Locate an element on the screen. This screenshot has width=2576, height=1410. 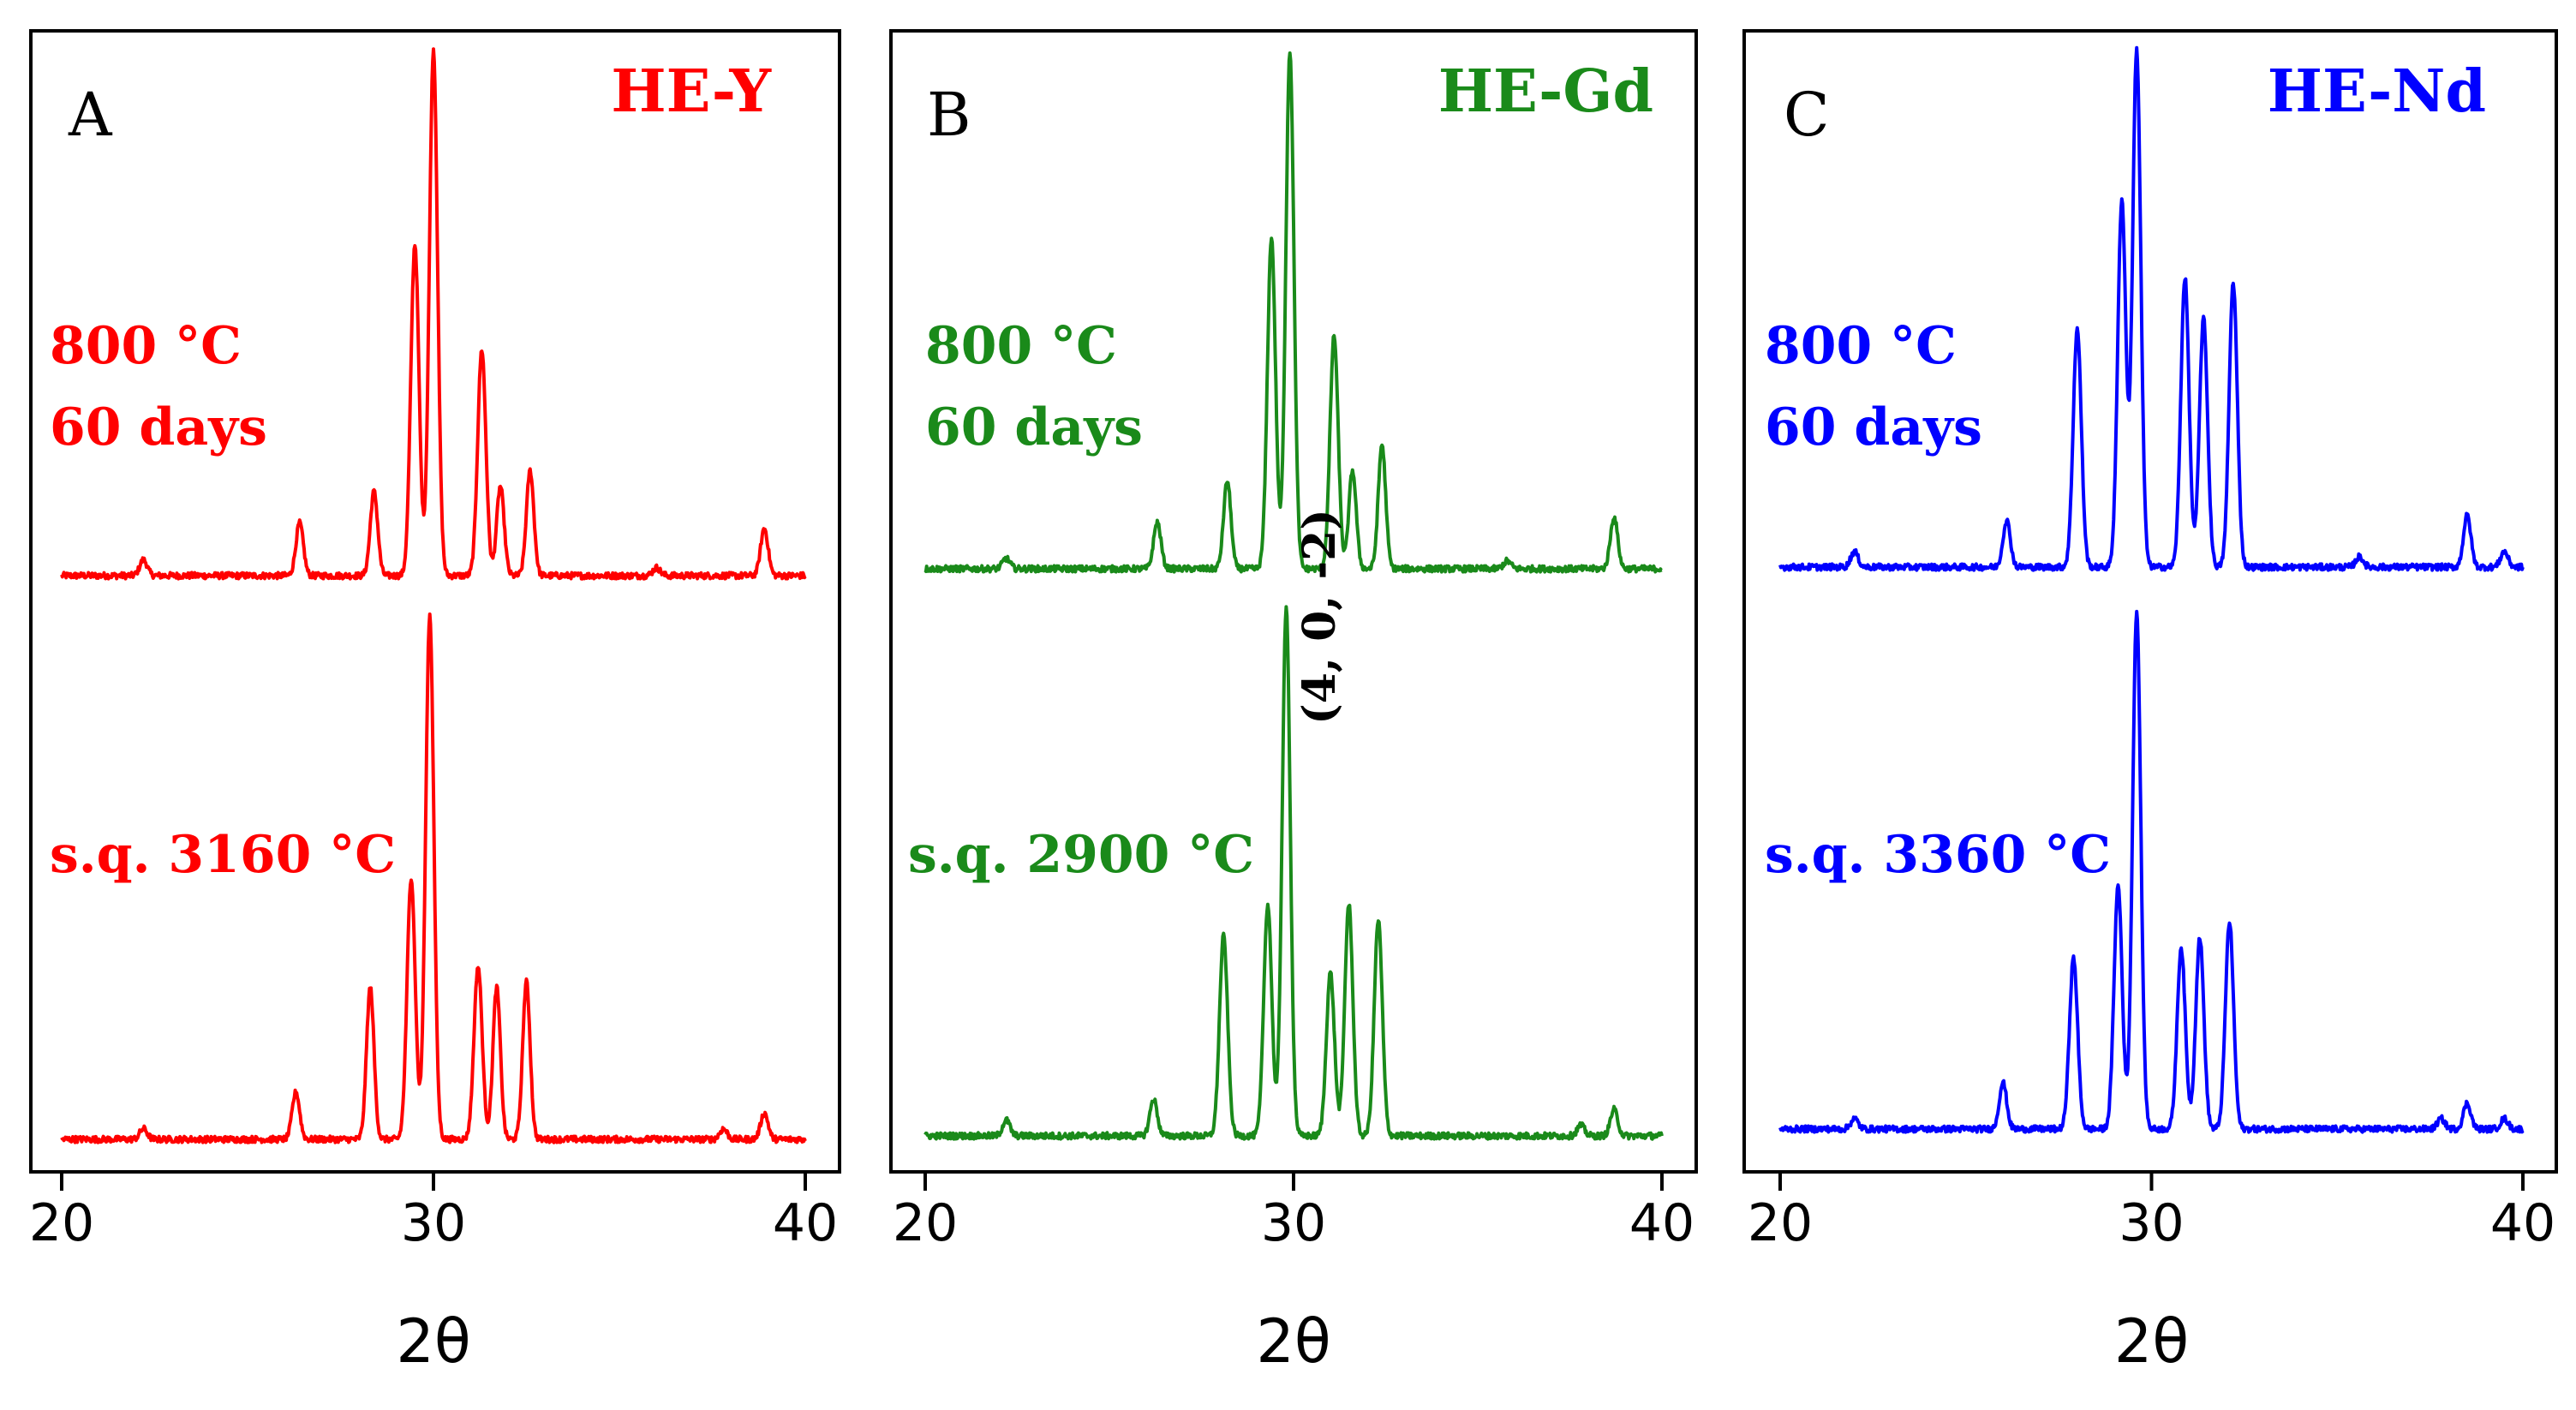
panel-letter: C is located at coordinates (1807, 115).